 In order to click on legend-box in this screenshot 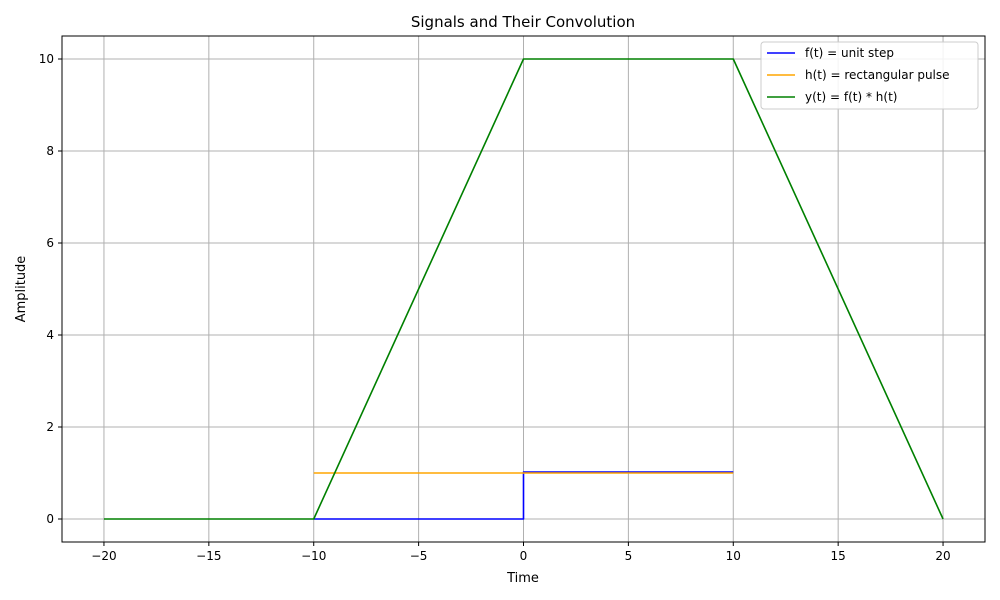, I will do `click(869, 75)`.